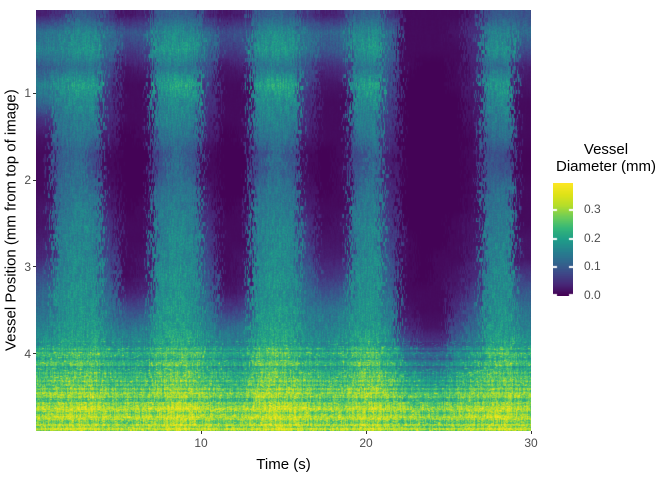  What do you see at coordinates (606, 166) in the screenshot?
I see `legend-title-line-2: Diameter (mm)` at bounding box center [606, 166].